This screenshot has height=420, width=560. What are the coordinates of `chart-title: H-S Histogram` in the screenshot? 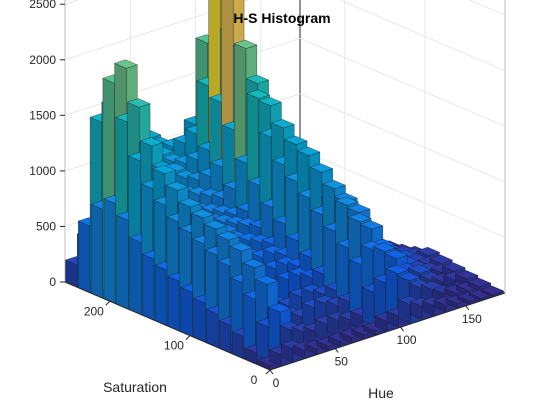 It's located at (281, 18).